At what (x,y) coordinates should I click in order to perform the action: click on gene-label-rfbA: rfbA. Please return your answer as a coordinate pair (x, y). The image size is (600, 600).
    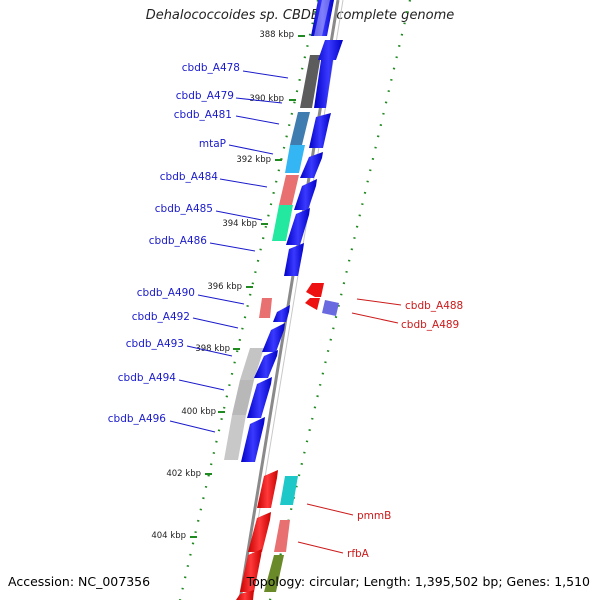
    Looking at the image, I should click on (358, 554).